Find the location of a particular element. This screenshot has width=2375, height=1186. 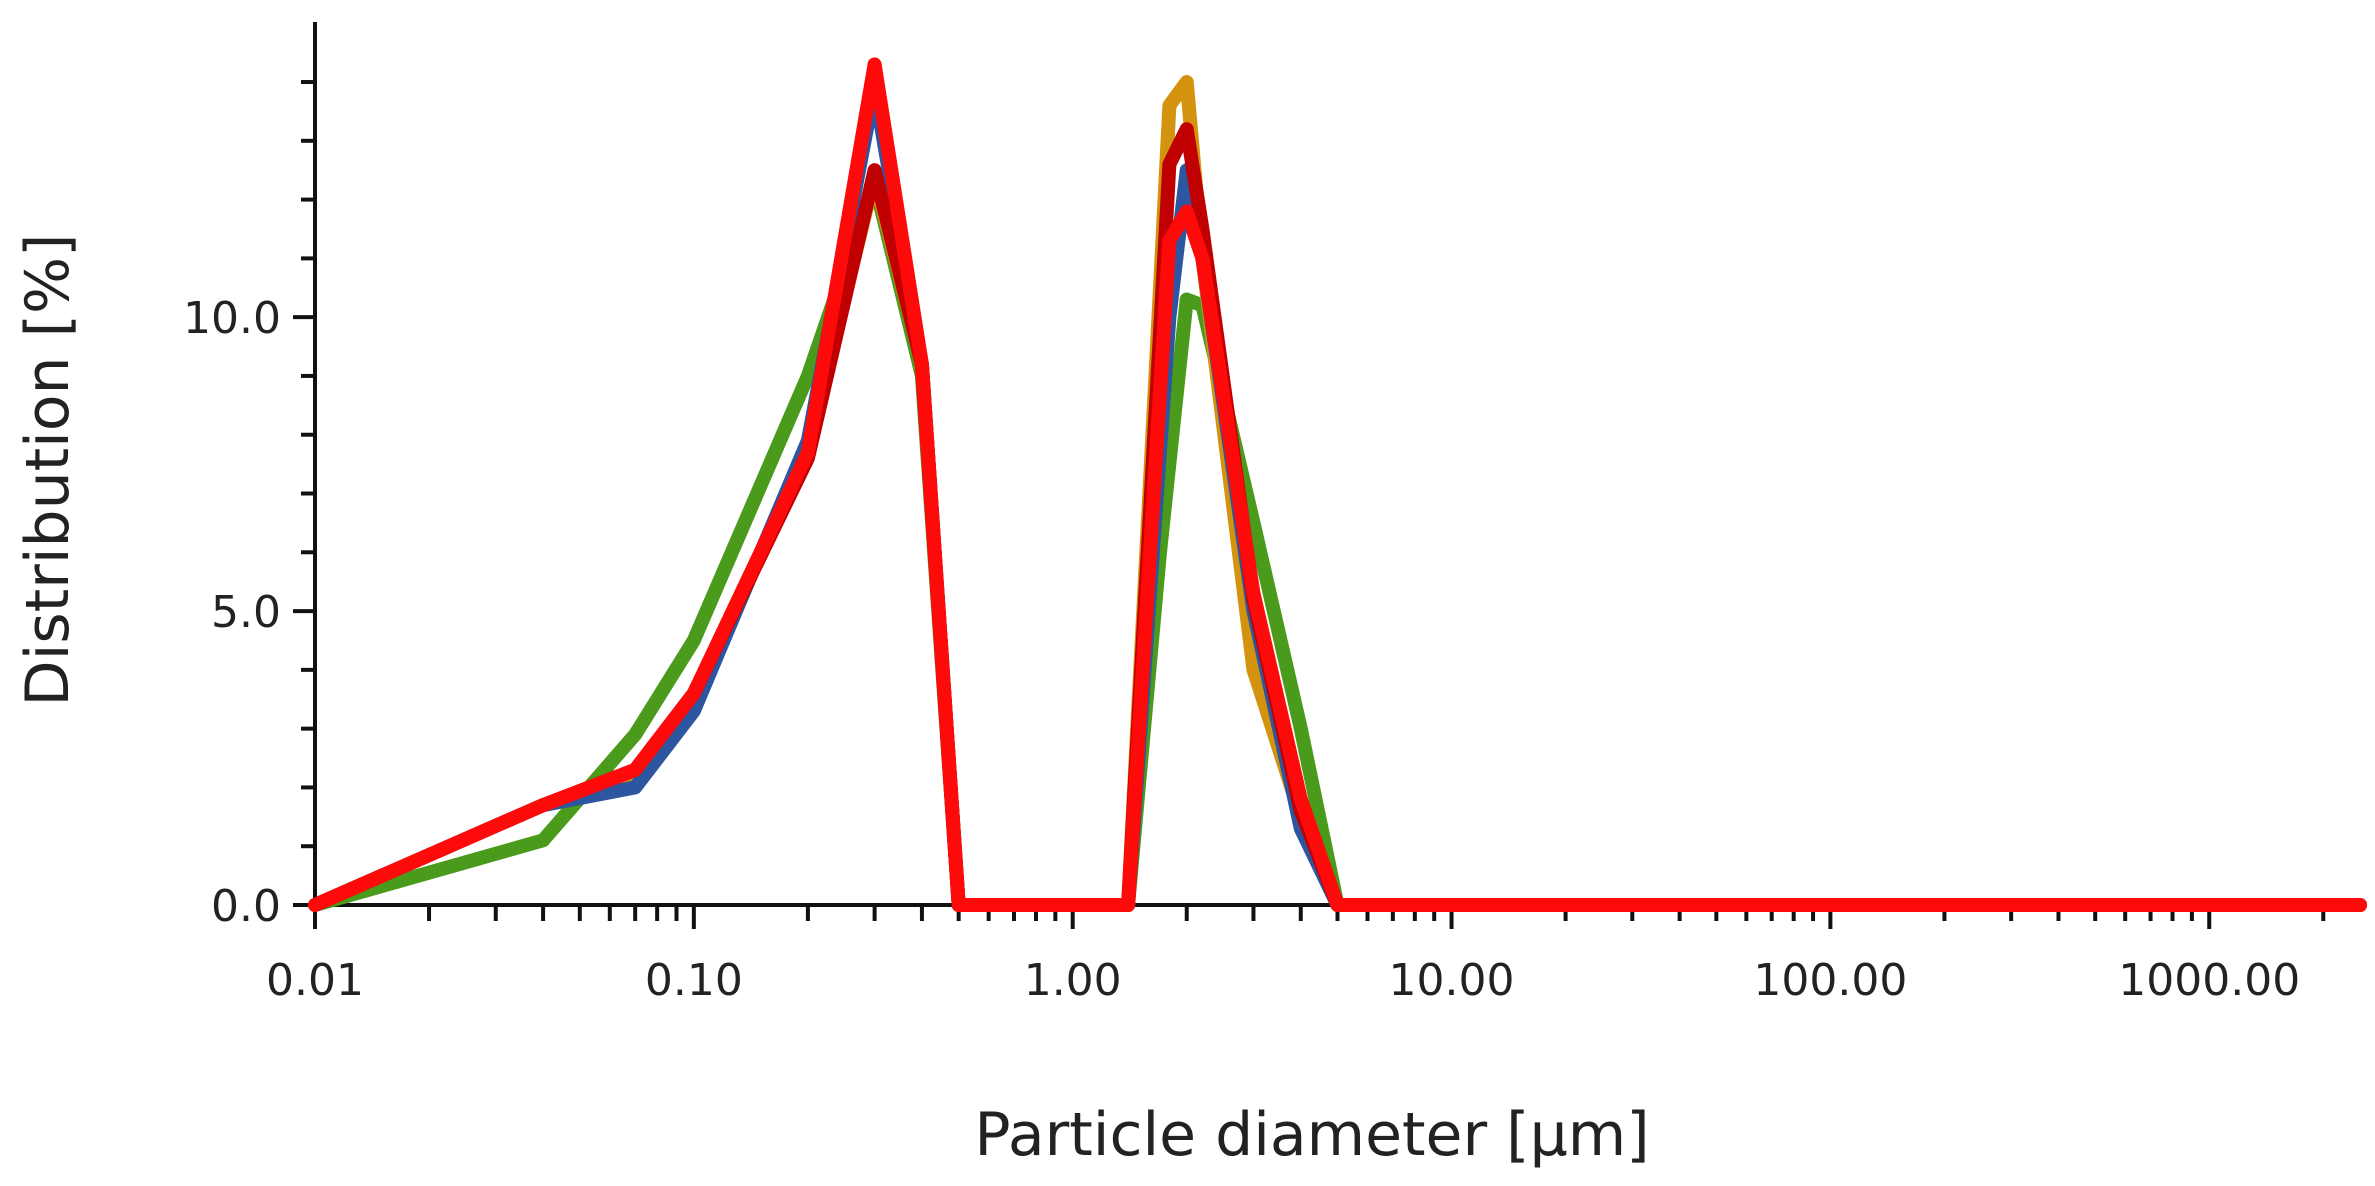

y-tick-label: 10.0 is located at coordinates (232, 318).